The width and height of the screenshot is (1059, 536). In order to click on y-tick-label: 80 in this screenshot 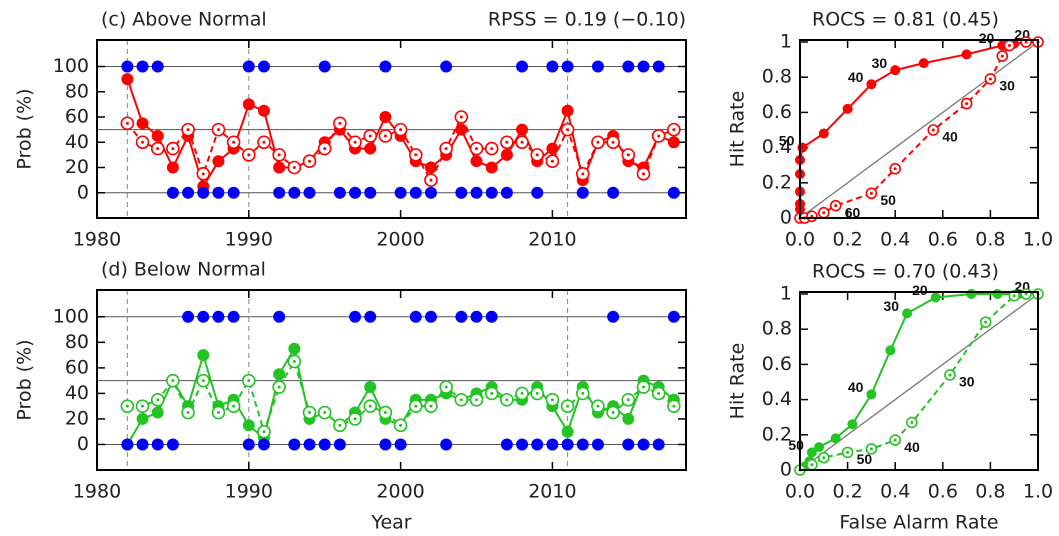, I will do `click(77, 342)`.